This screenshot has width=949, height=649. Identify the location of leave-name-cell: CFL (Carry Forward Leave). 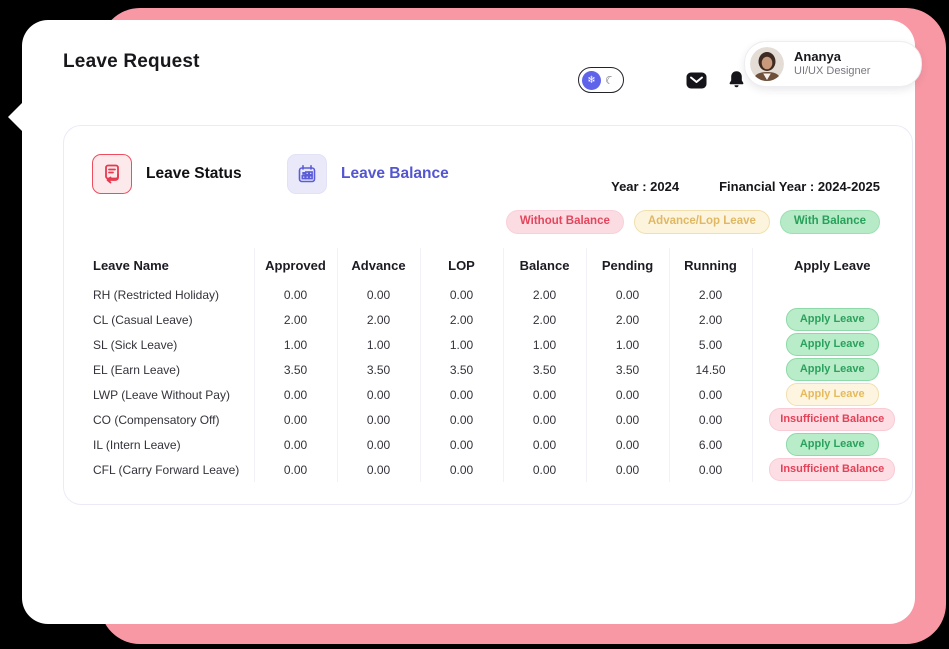
(159, 469).